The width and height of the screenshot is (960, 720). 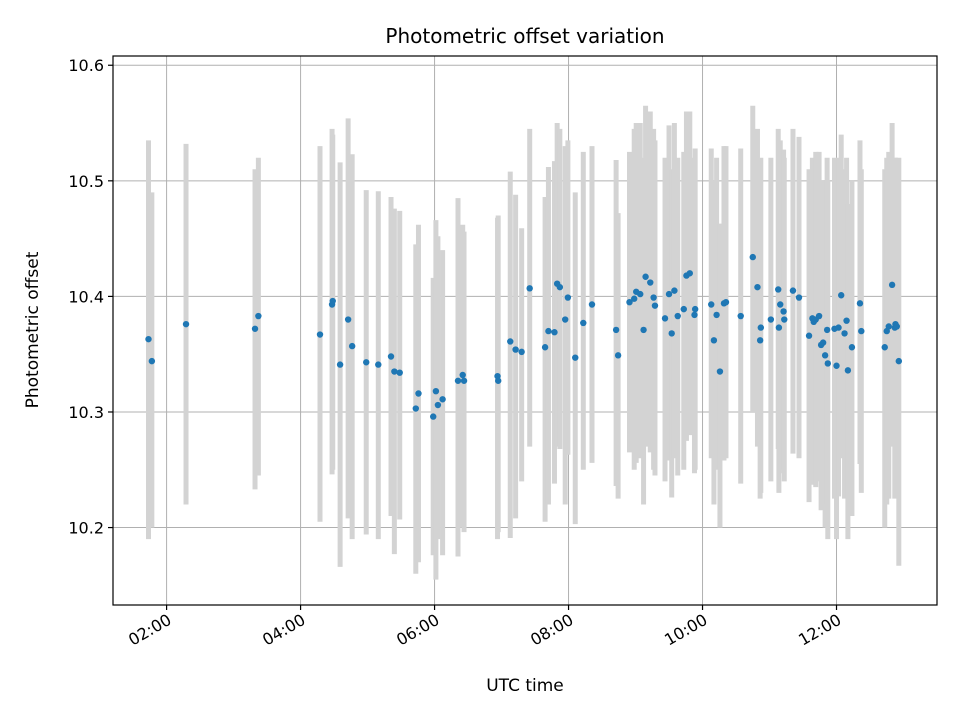 What do you see at coordinates (86, 296) in the screenshot?
I see `y-tick-label: 10.4` at bounding box center [86, 296].